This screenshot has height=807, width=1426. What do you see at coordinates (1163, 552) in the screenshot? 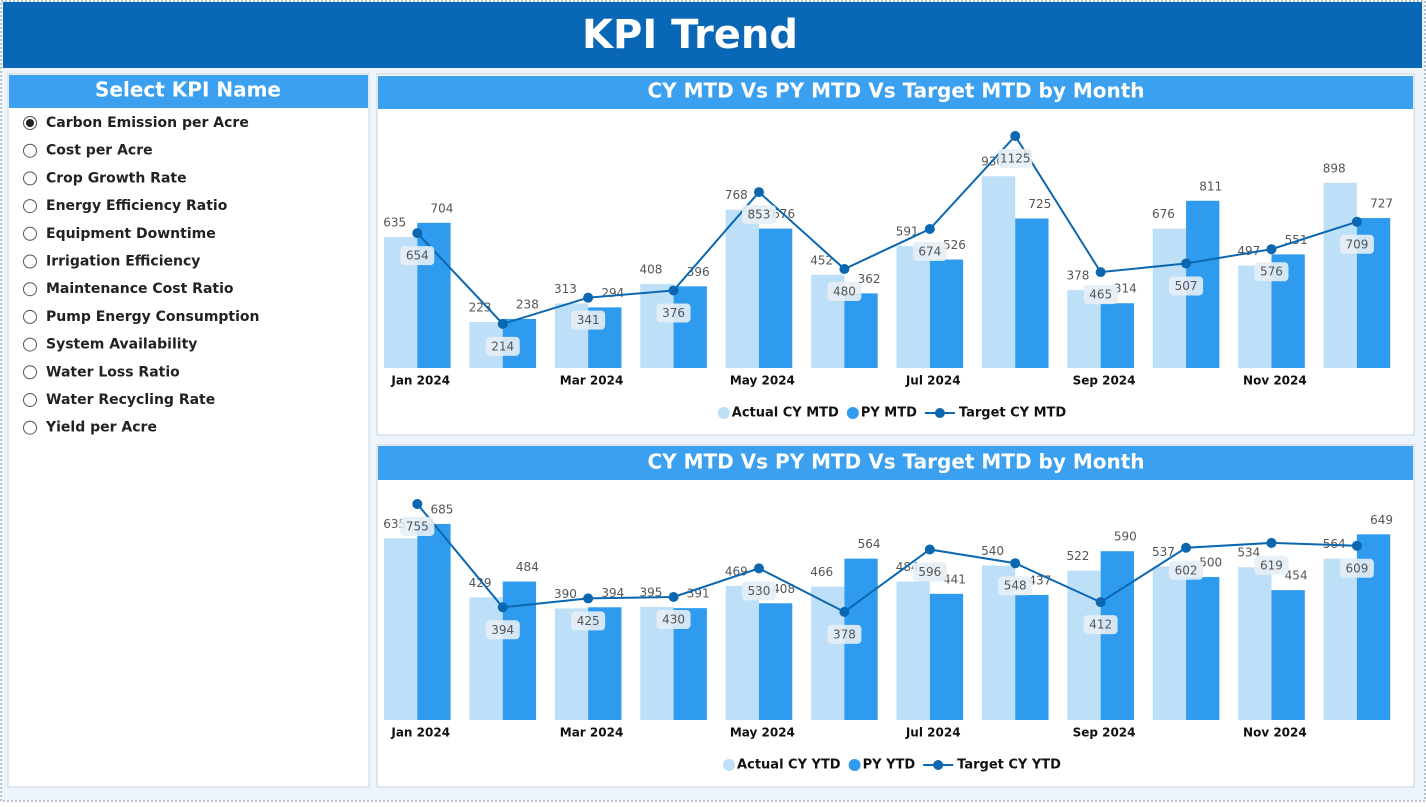
I see `data-label: 537` at bounding box center [1163, 552].